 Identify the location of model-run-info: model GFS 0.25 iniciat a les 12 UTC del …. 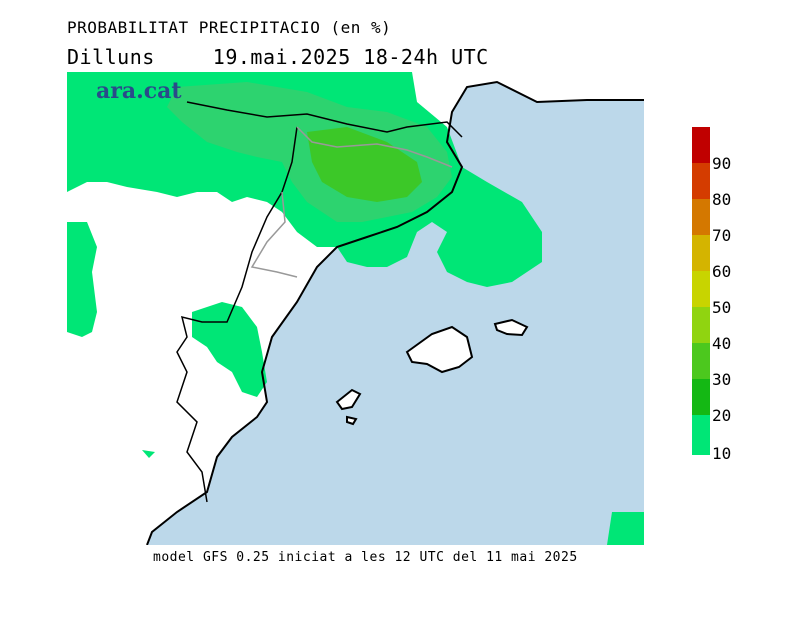
(365, 557).